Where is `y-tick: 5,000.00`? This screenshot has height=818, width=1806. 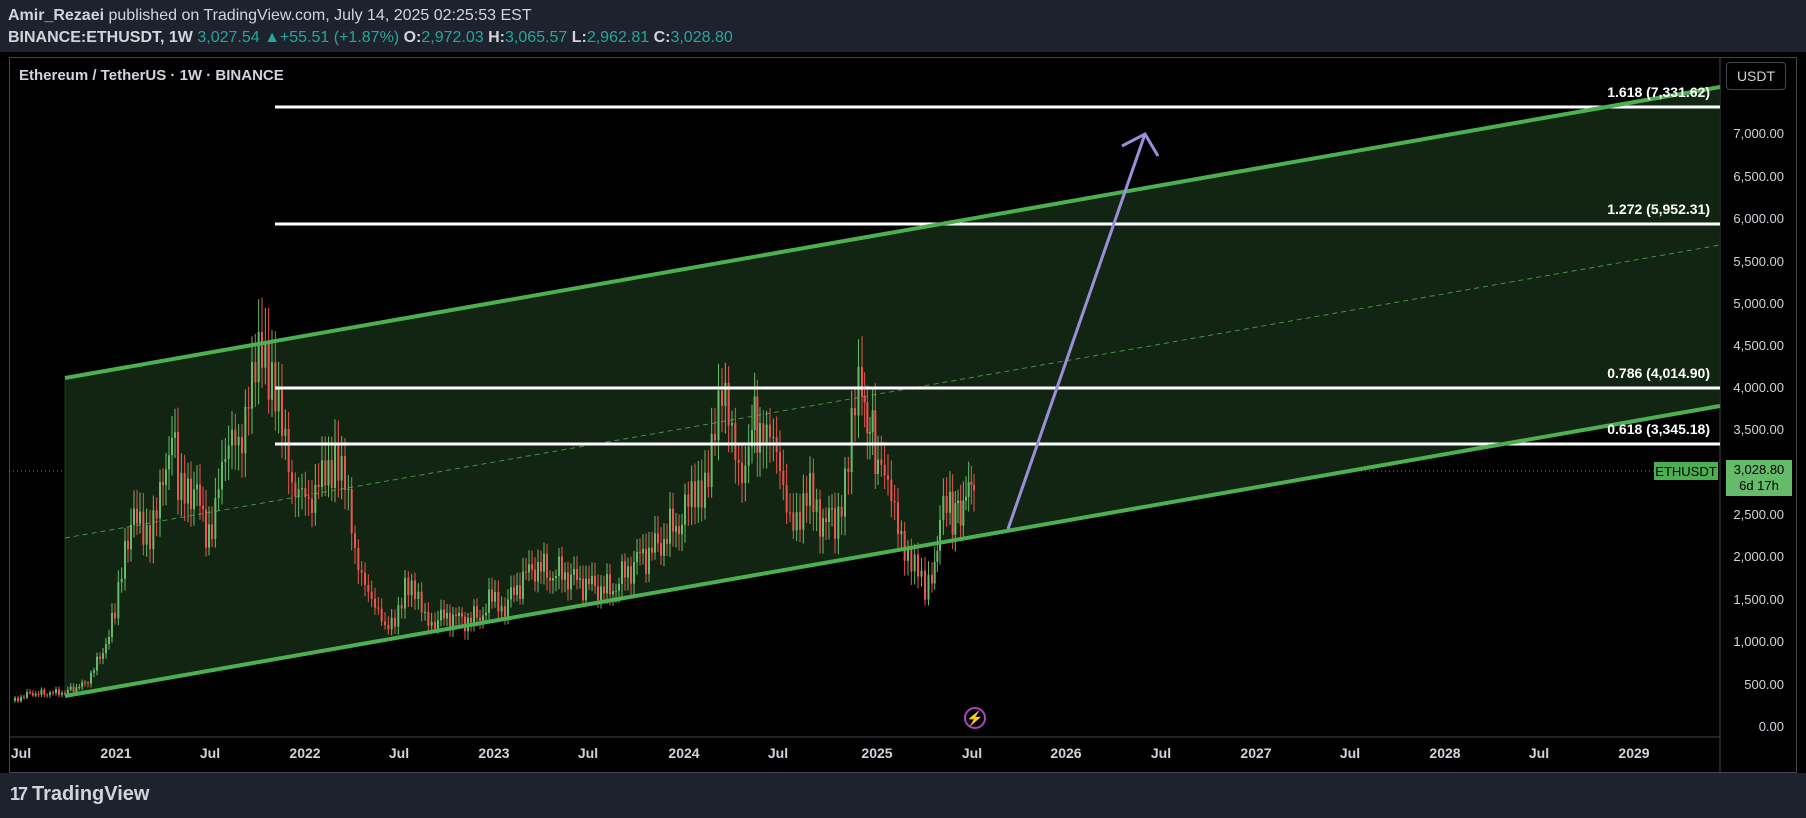 y-tick: 5,000.00 is located at coordinates (1758, 303).